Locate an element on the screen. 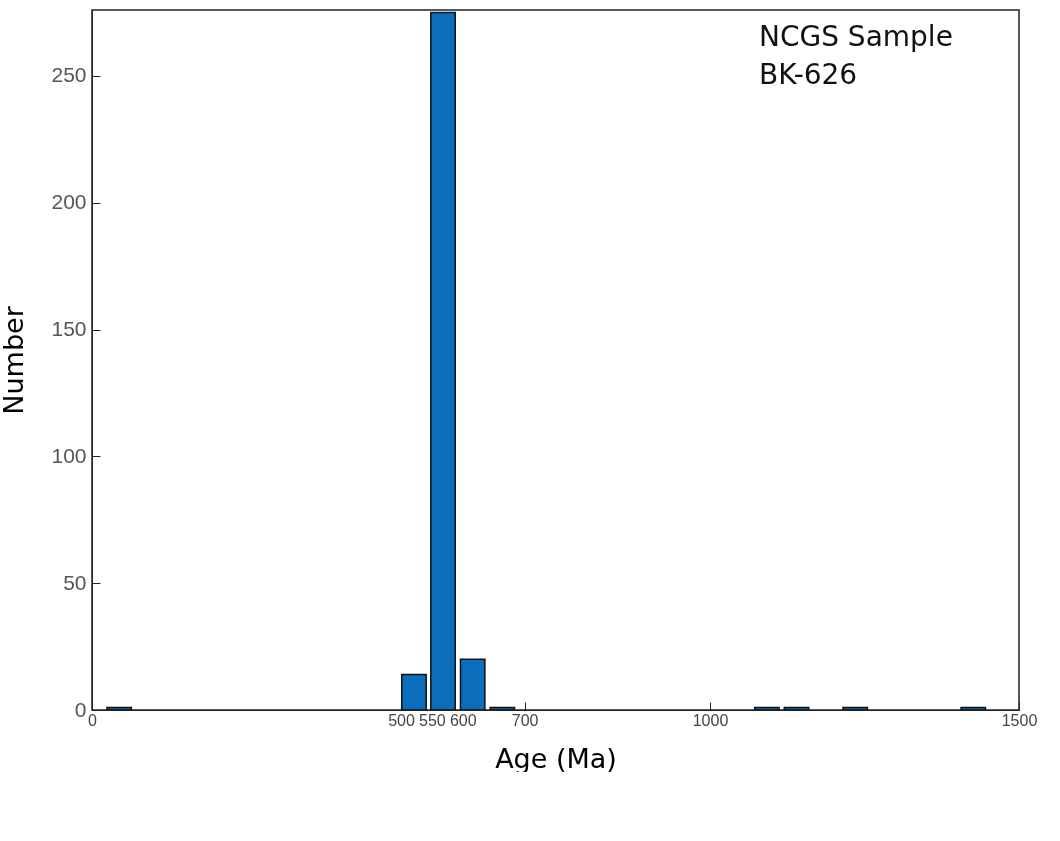 This screenshot has width=1060, height=841. x-tick-label: 1500 is located at coordinates (1019, 720).